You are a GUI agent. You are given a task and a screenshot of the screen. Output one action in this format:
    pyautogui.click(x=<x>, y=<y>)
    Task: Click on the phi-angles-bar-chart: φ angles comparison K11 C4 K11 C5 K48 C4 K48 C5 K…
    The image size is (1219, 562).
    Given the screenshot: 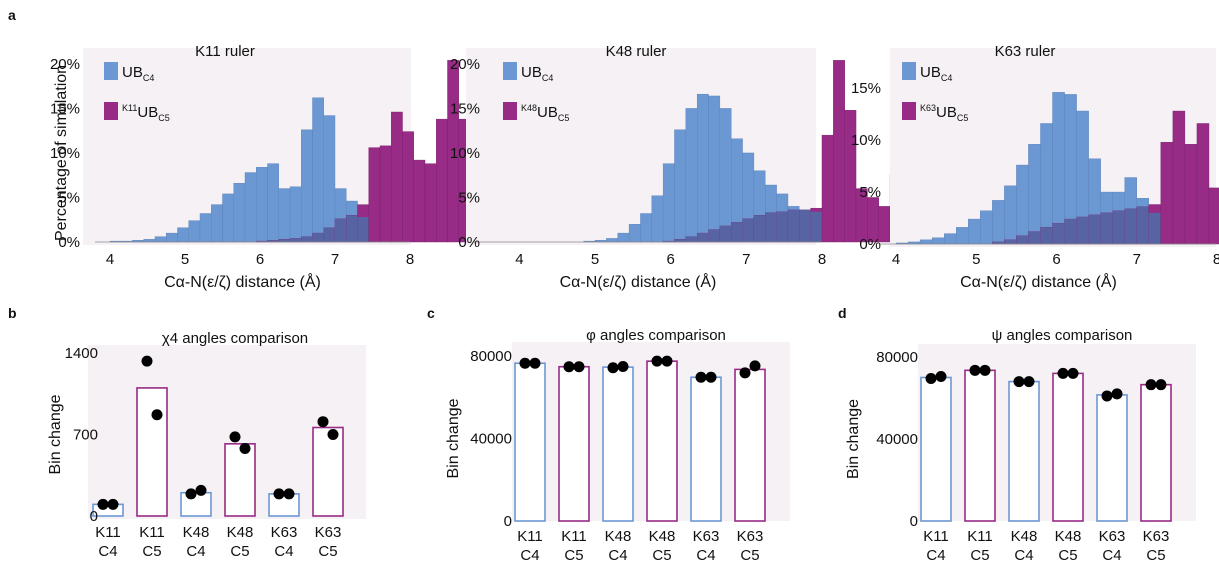 What is the action you would take?
    pyautogui.click(x=617, y=444)
    